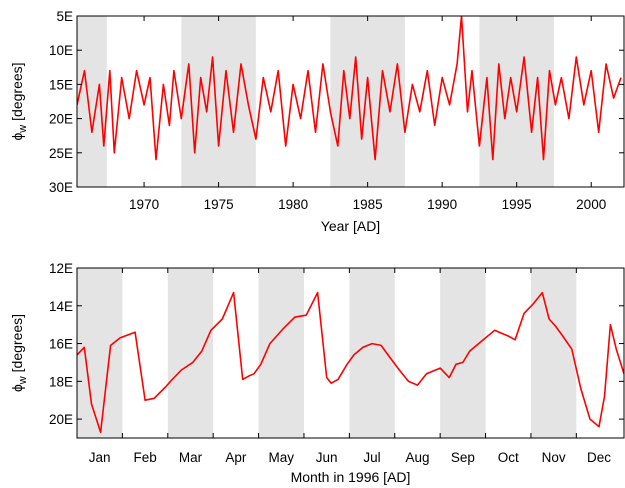 The image size is (625, 488). What do you see at coordinates (591, 204) in the screenshot?
I see `x-tick-label: 2000` at bounding box center [591, 204].